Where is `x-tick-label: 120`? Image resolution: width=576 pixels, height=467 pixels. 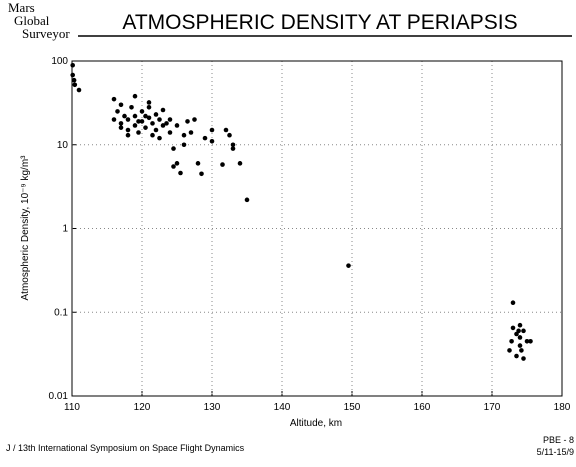 x-tick-label: 120 is located at coordinates (142, 407).